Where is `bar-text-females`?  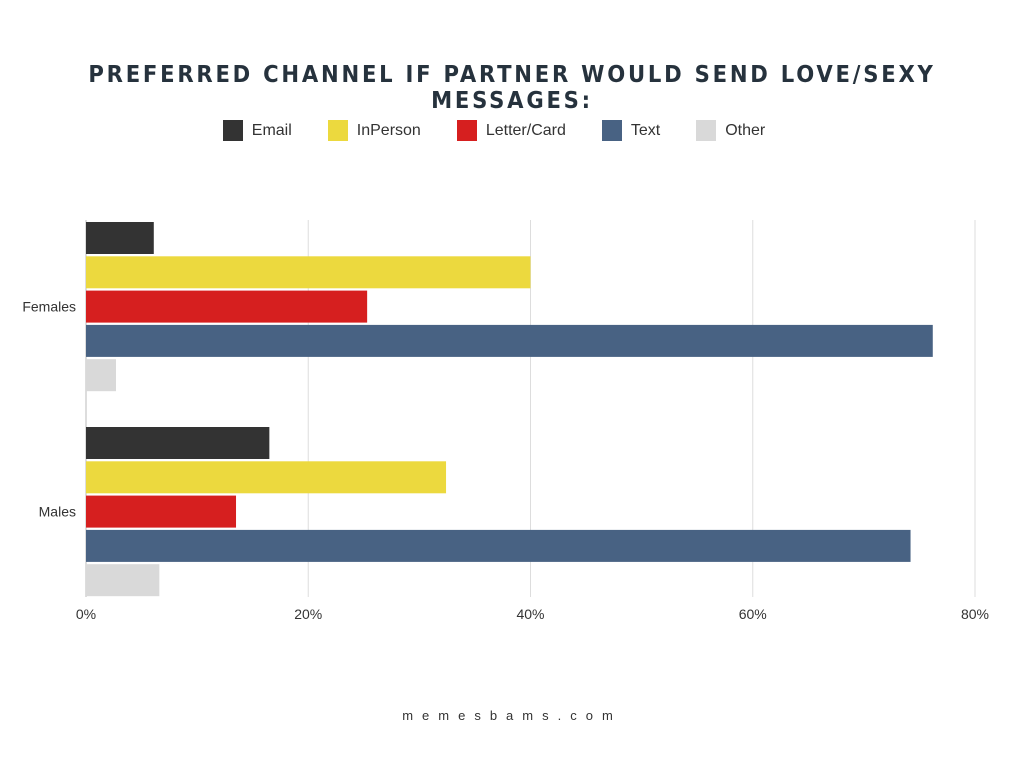
bar-text-females is located at coordinates (509, 340).